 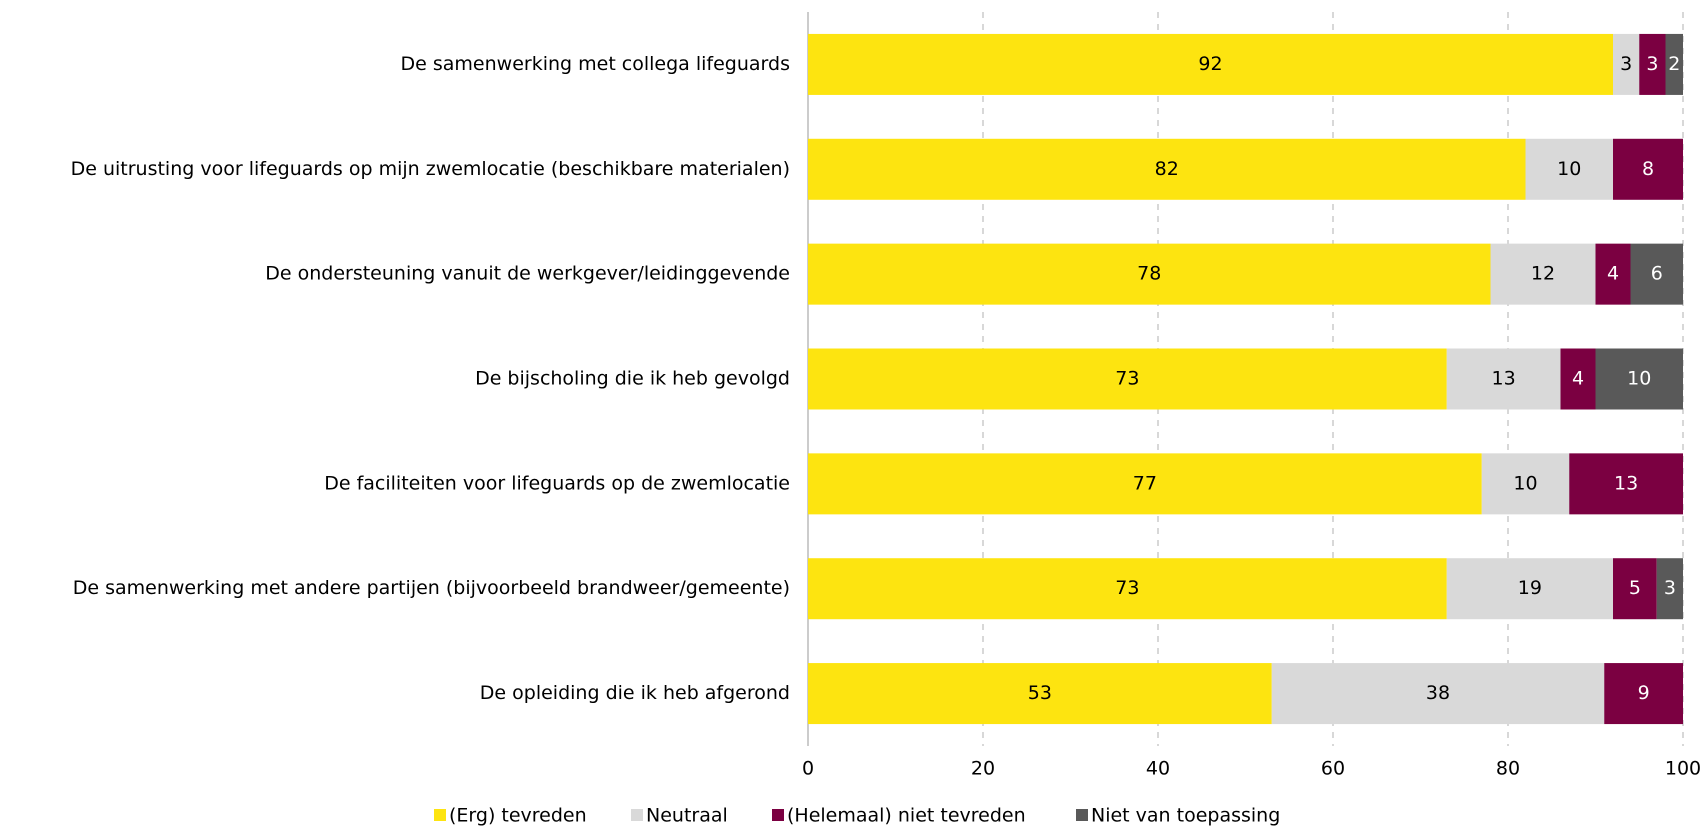 I want to click on legend-label: Niet van toepassing, so click(x=1185, y=816).